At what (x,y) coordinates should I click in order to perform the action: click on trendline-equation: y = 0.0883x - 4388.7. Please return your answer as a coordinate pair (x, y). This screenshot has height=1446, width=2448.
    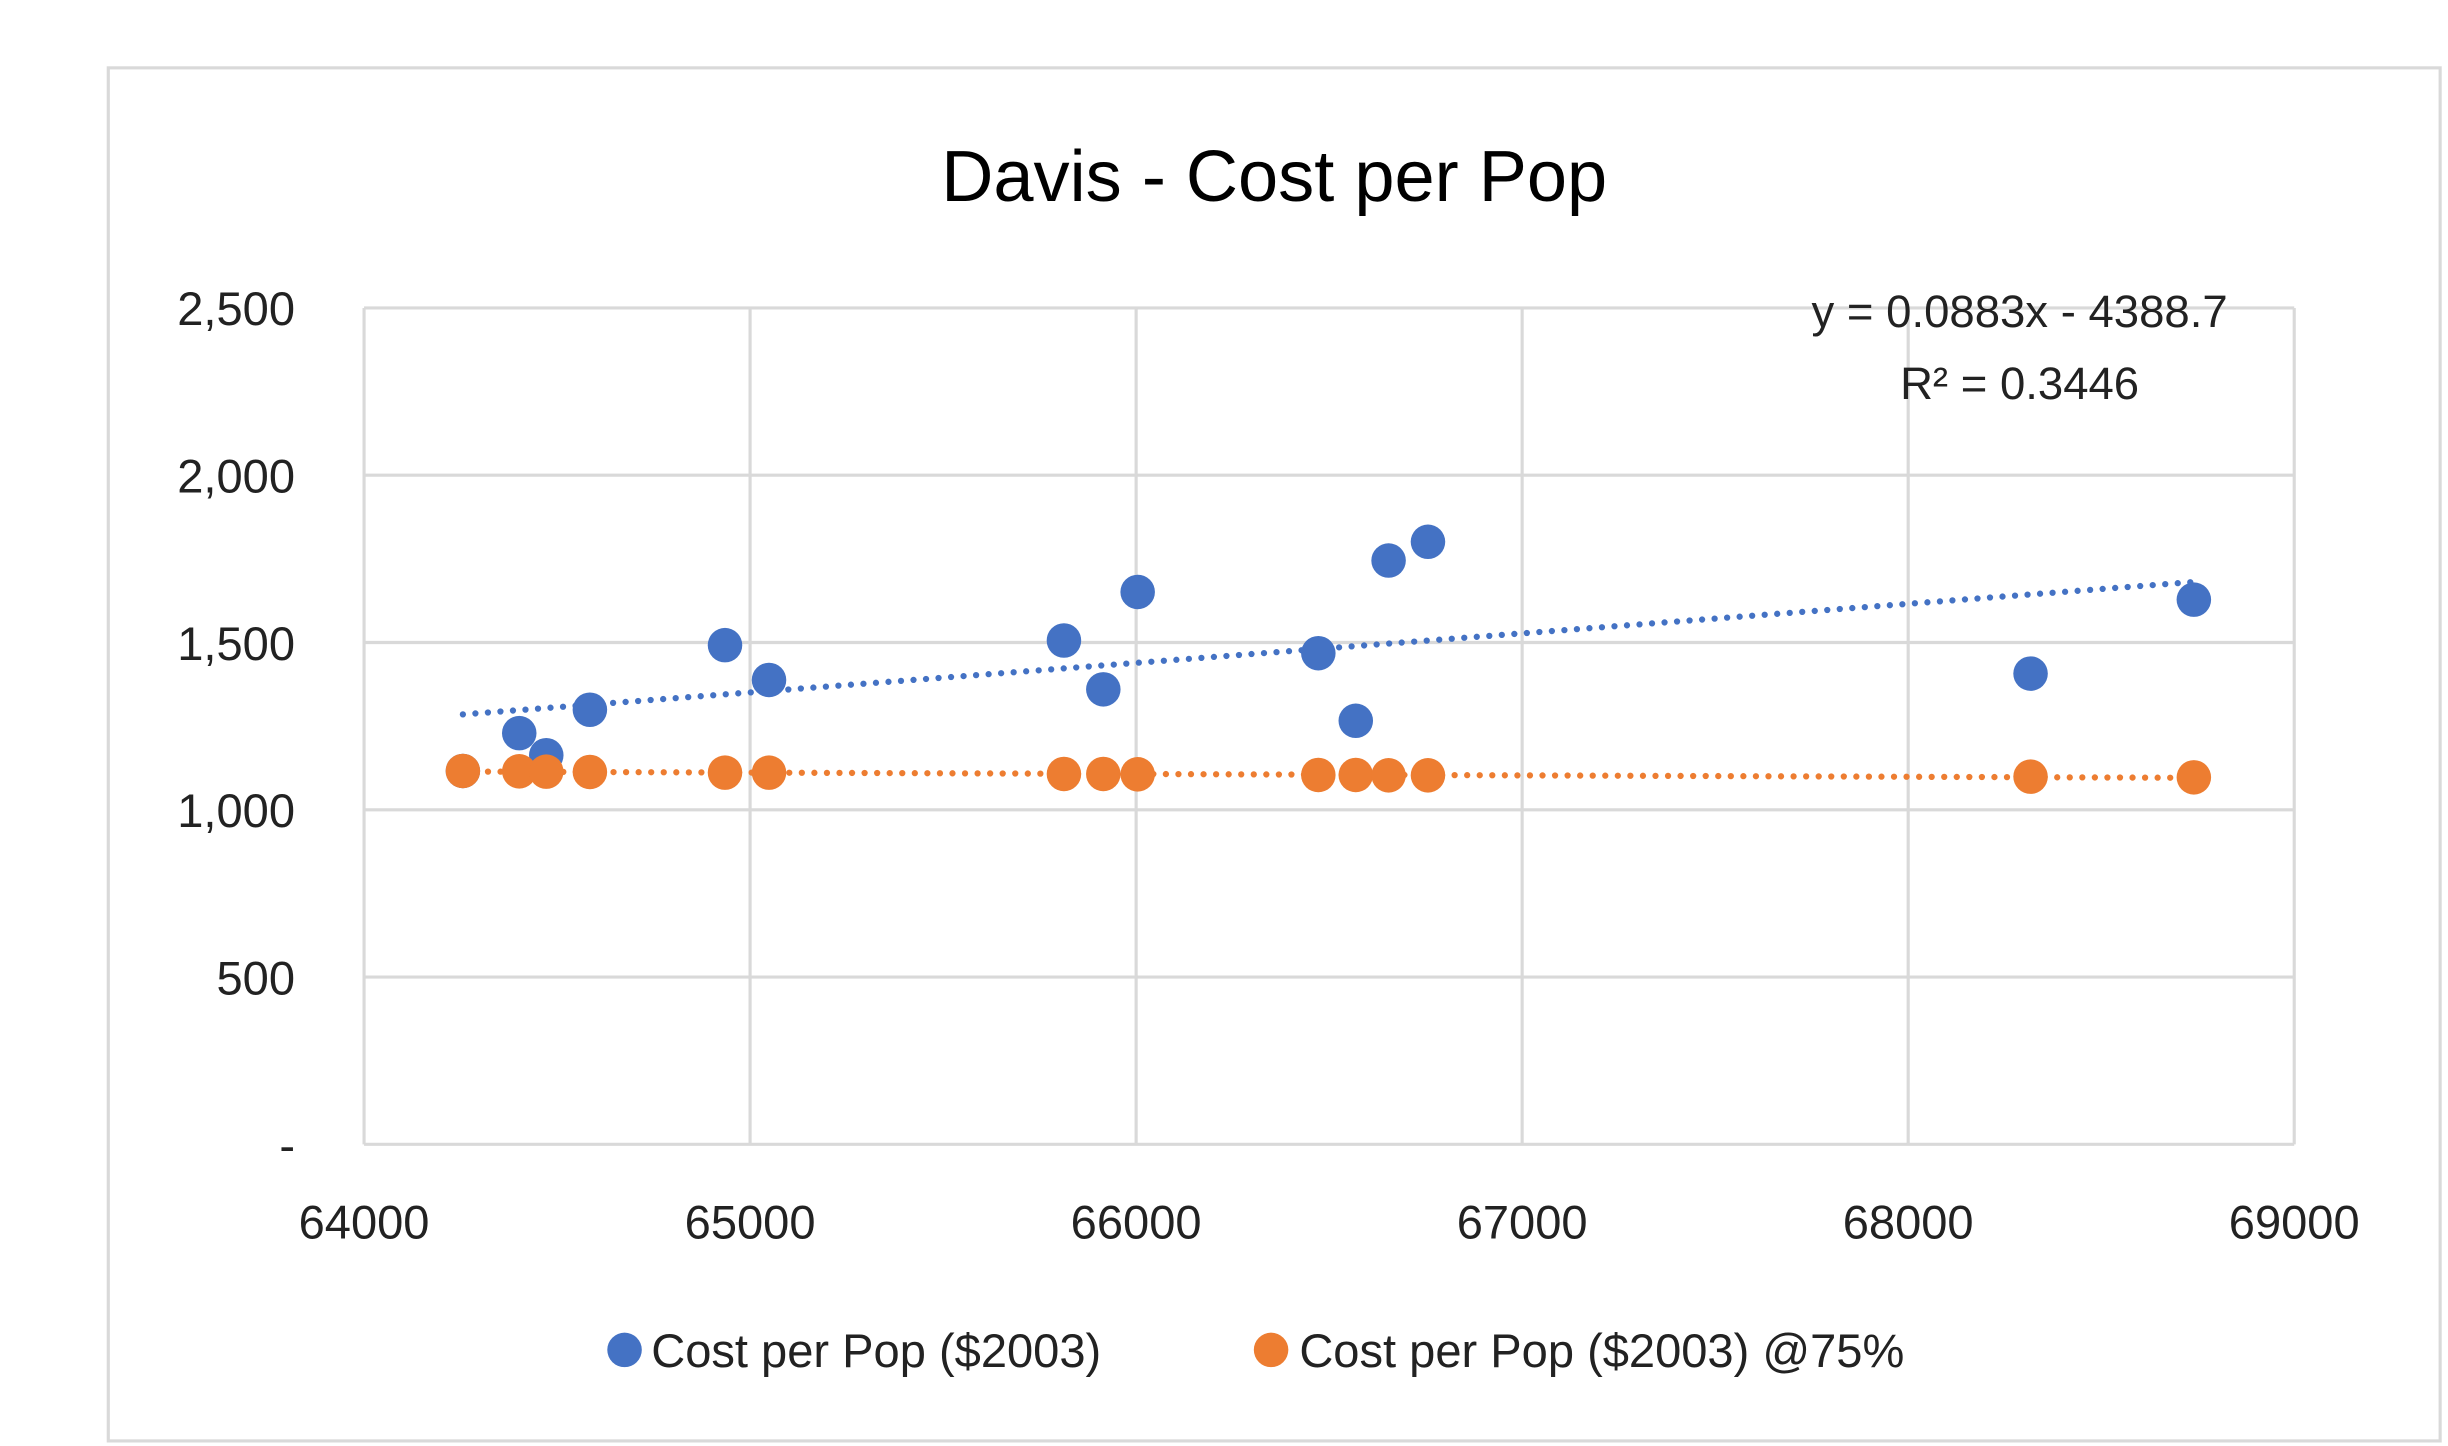
    Looking at the image, I should click on (2020, 311).